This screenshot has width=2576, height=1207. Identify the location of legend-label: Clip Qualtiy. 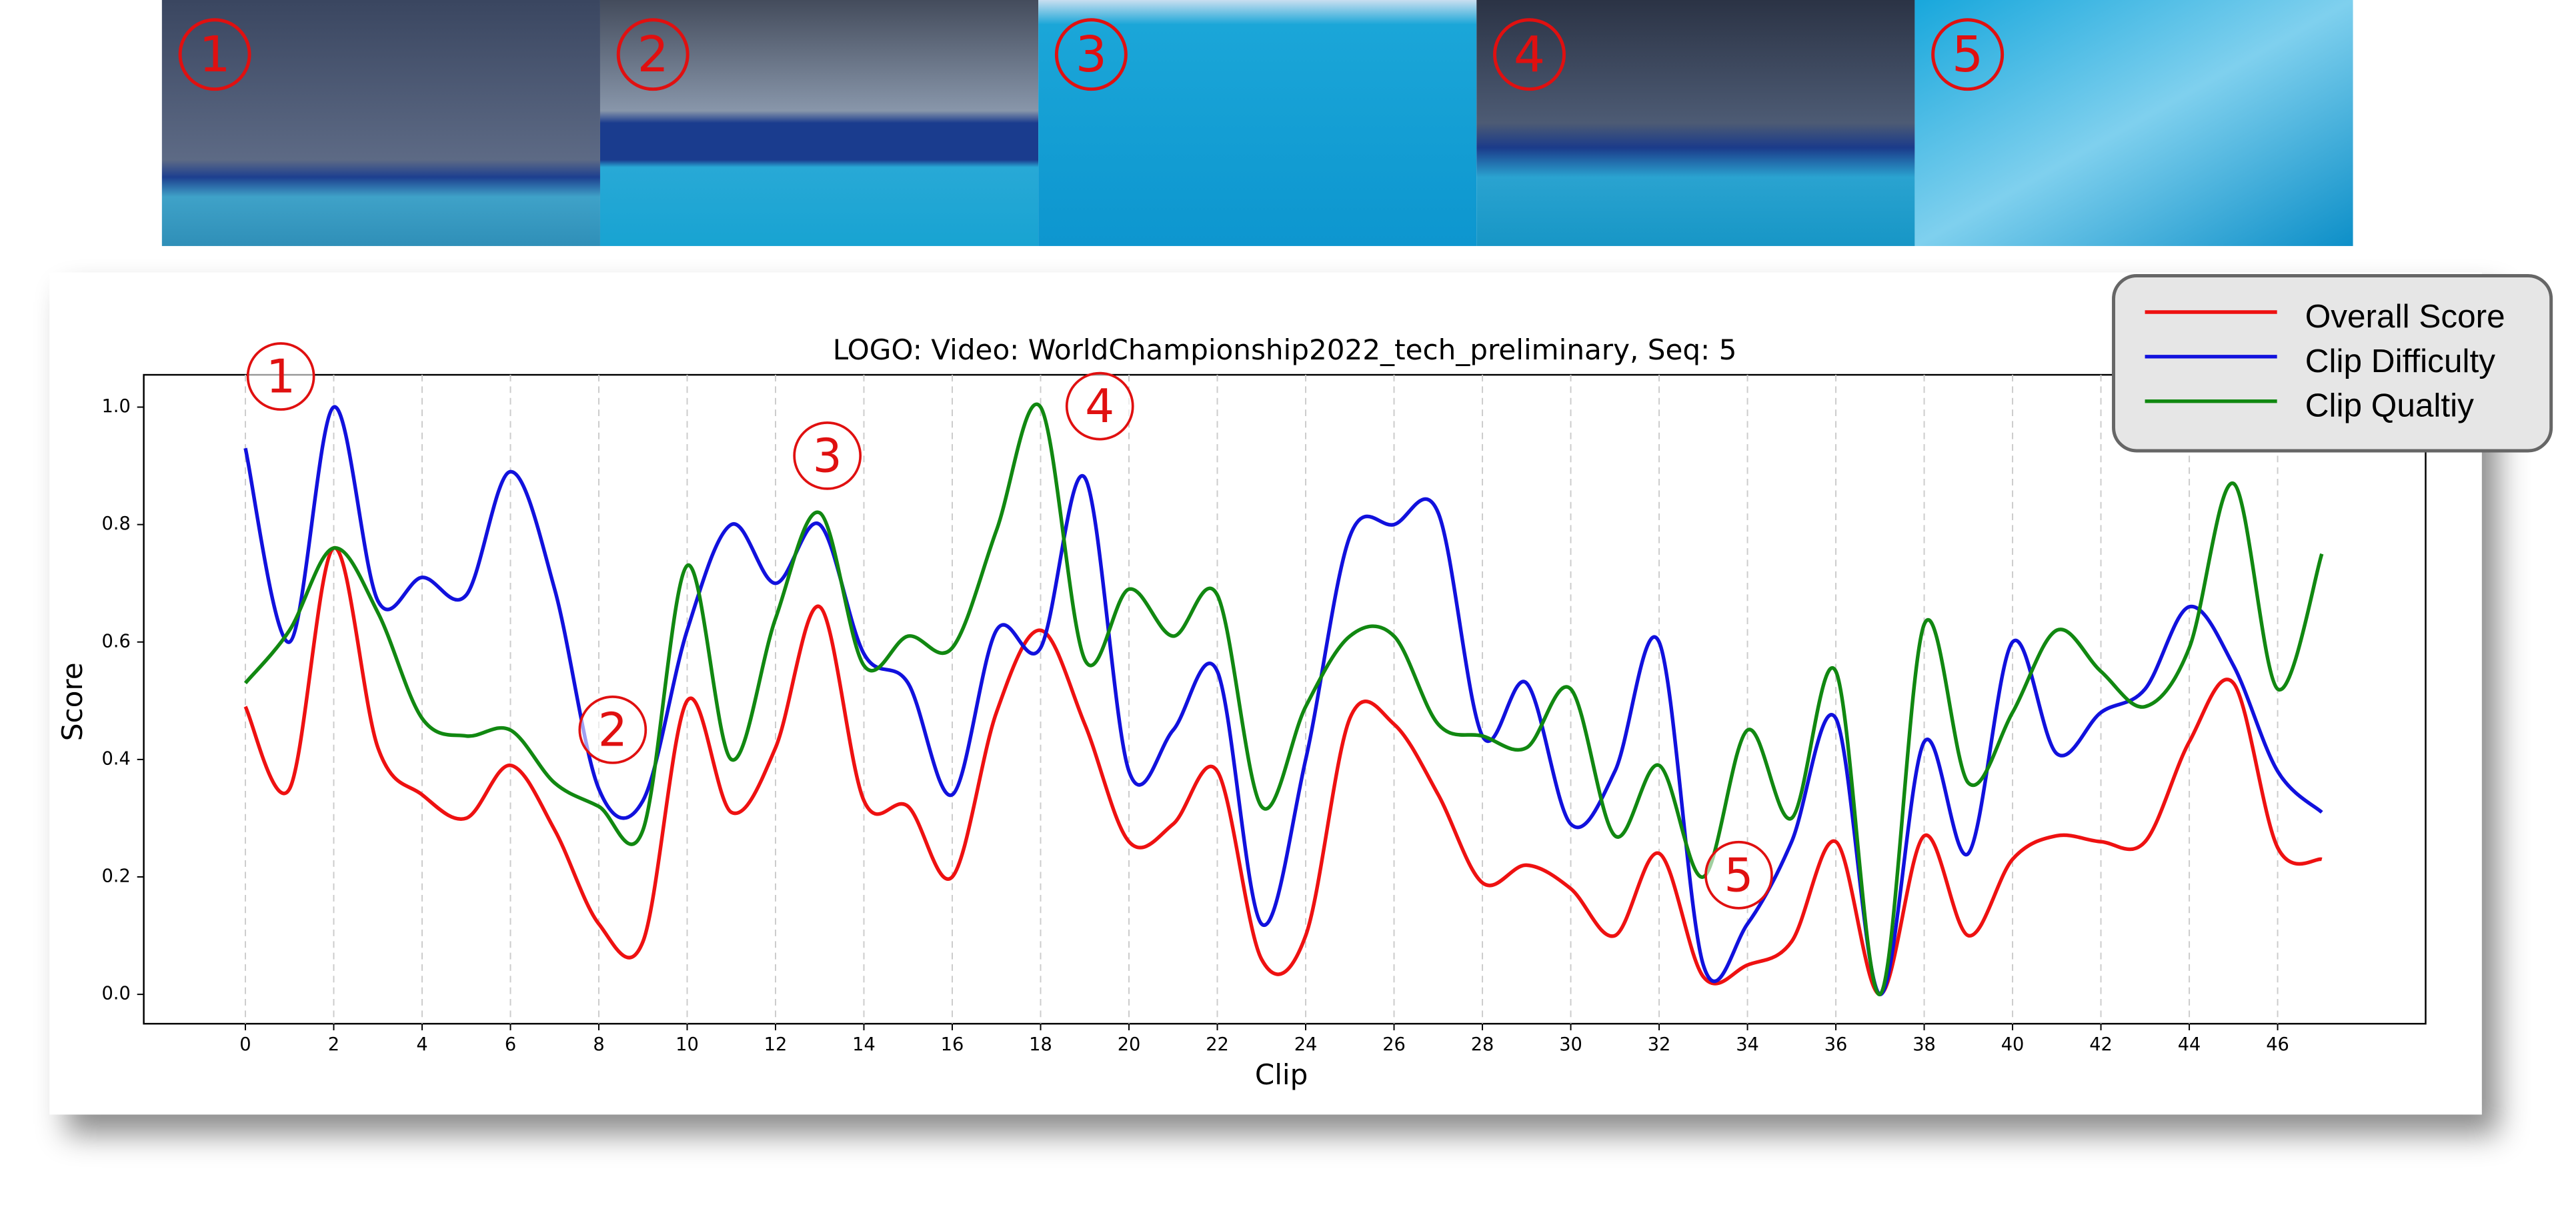
(2389, 405).